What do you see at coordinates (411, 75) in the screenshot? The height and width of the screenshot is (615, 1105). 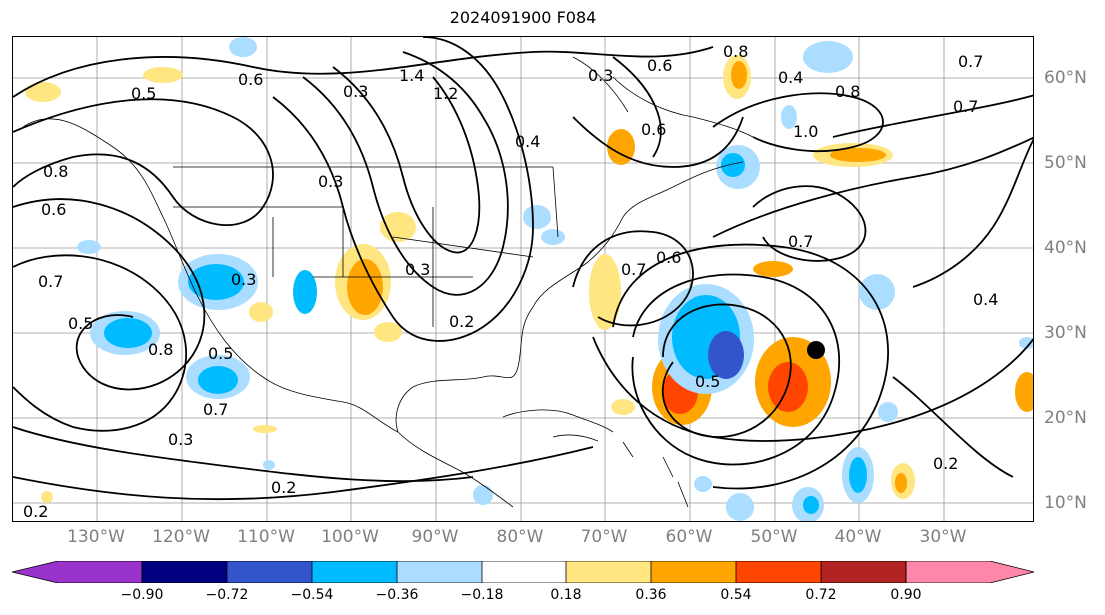 I see `contour-label: 1.4` at bounding box center [411, 75].